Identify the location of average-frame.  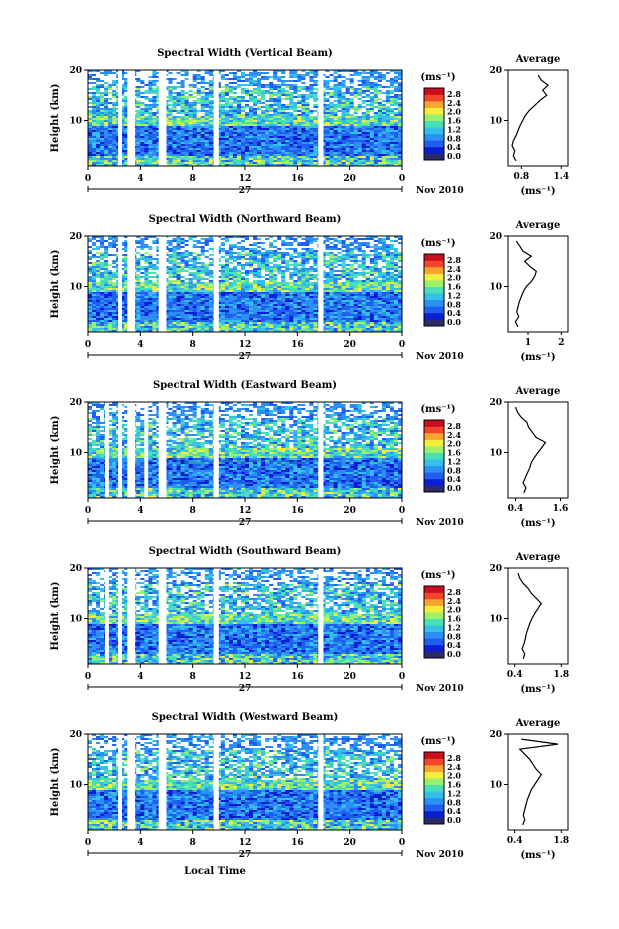
(538, 118).